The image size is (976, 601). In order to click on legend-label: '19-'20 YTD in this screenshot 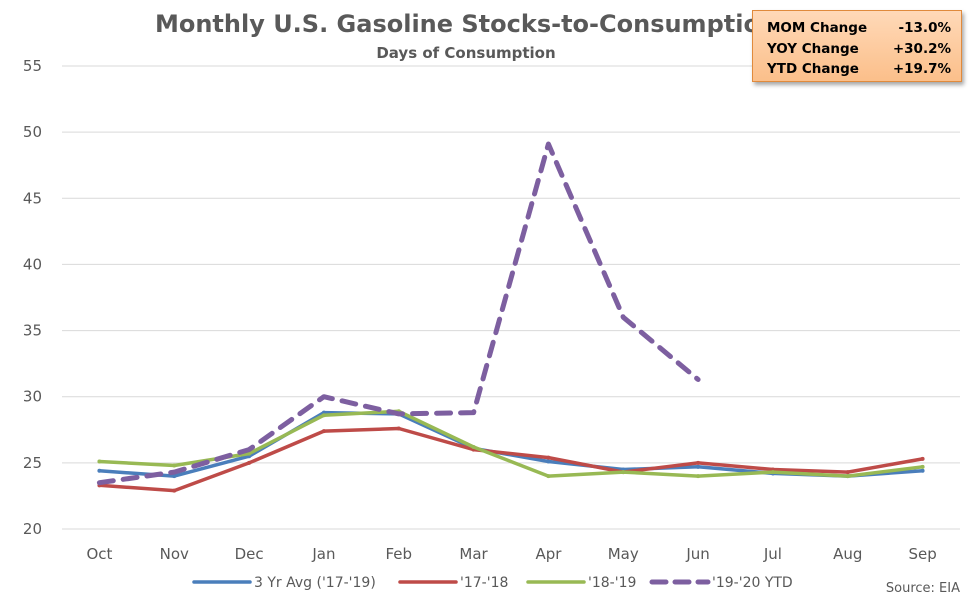, I will do `click(752, 583)`.